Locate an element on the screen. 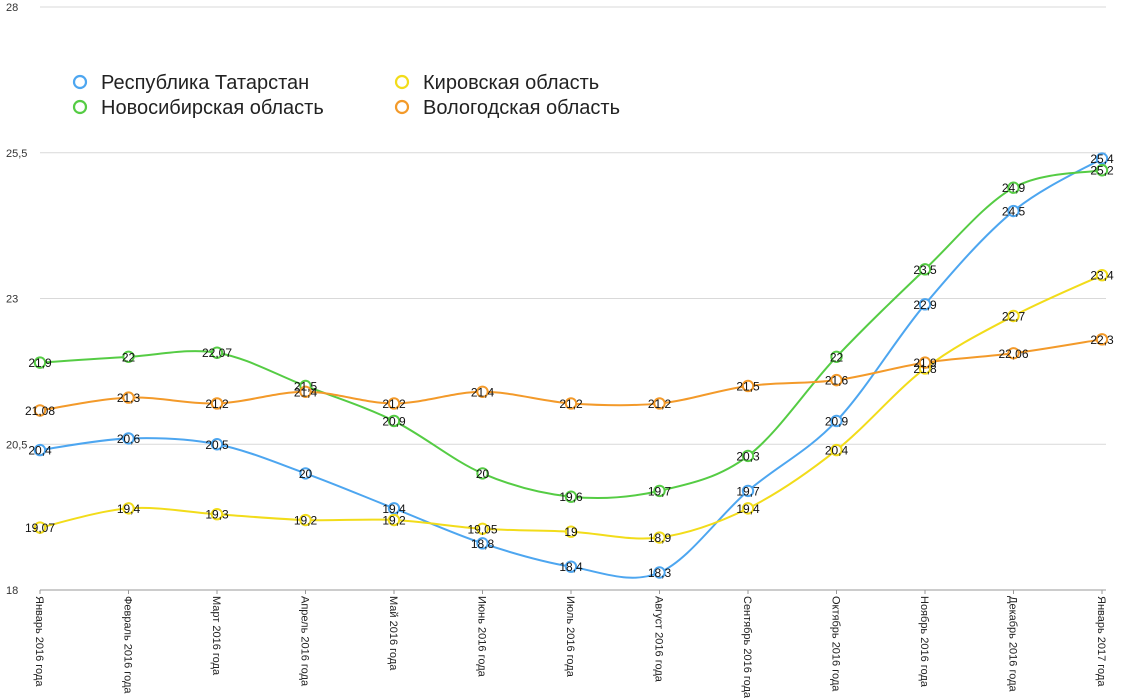 The width and height of the screenshot is (1134, 700). data-label-tatarstan: 25,4 is located at coordinates (1102, 159).